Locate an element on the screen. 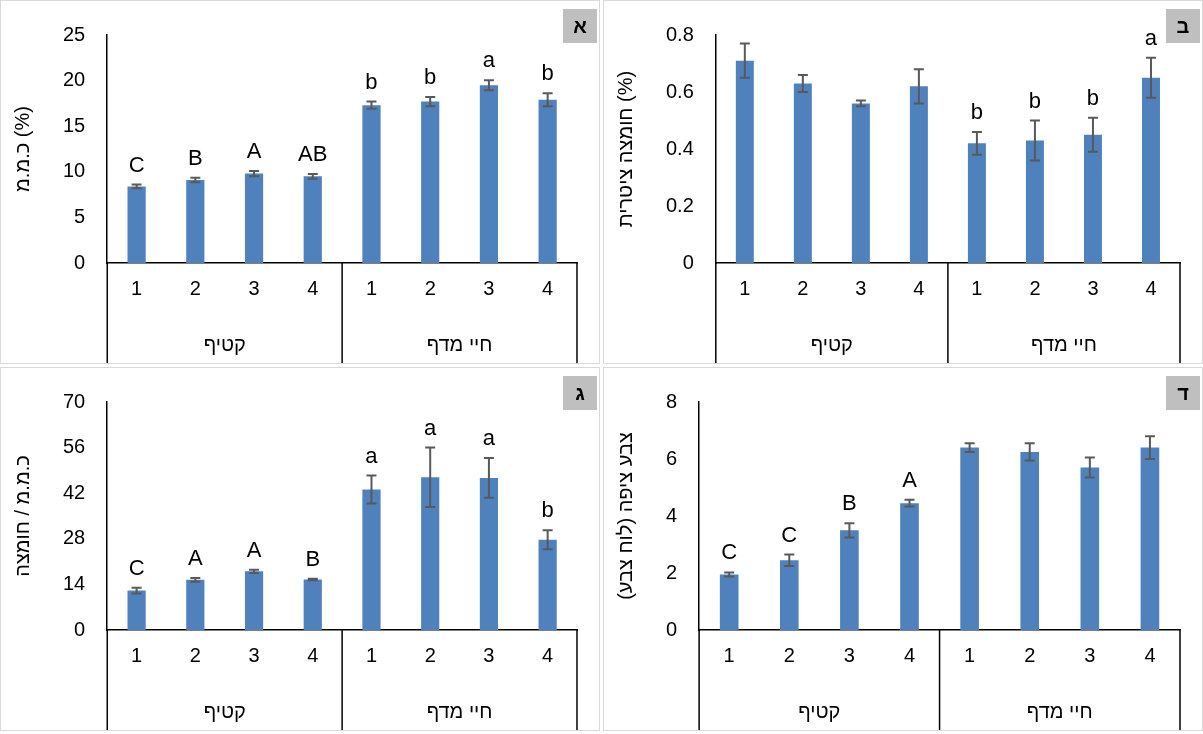 Image resolution: width=1203 pixels, height=734 pixels. chart-title: ד is located at coordinates (1183, 392).